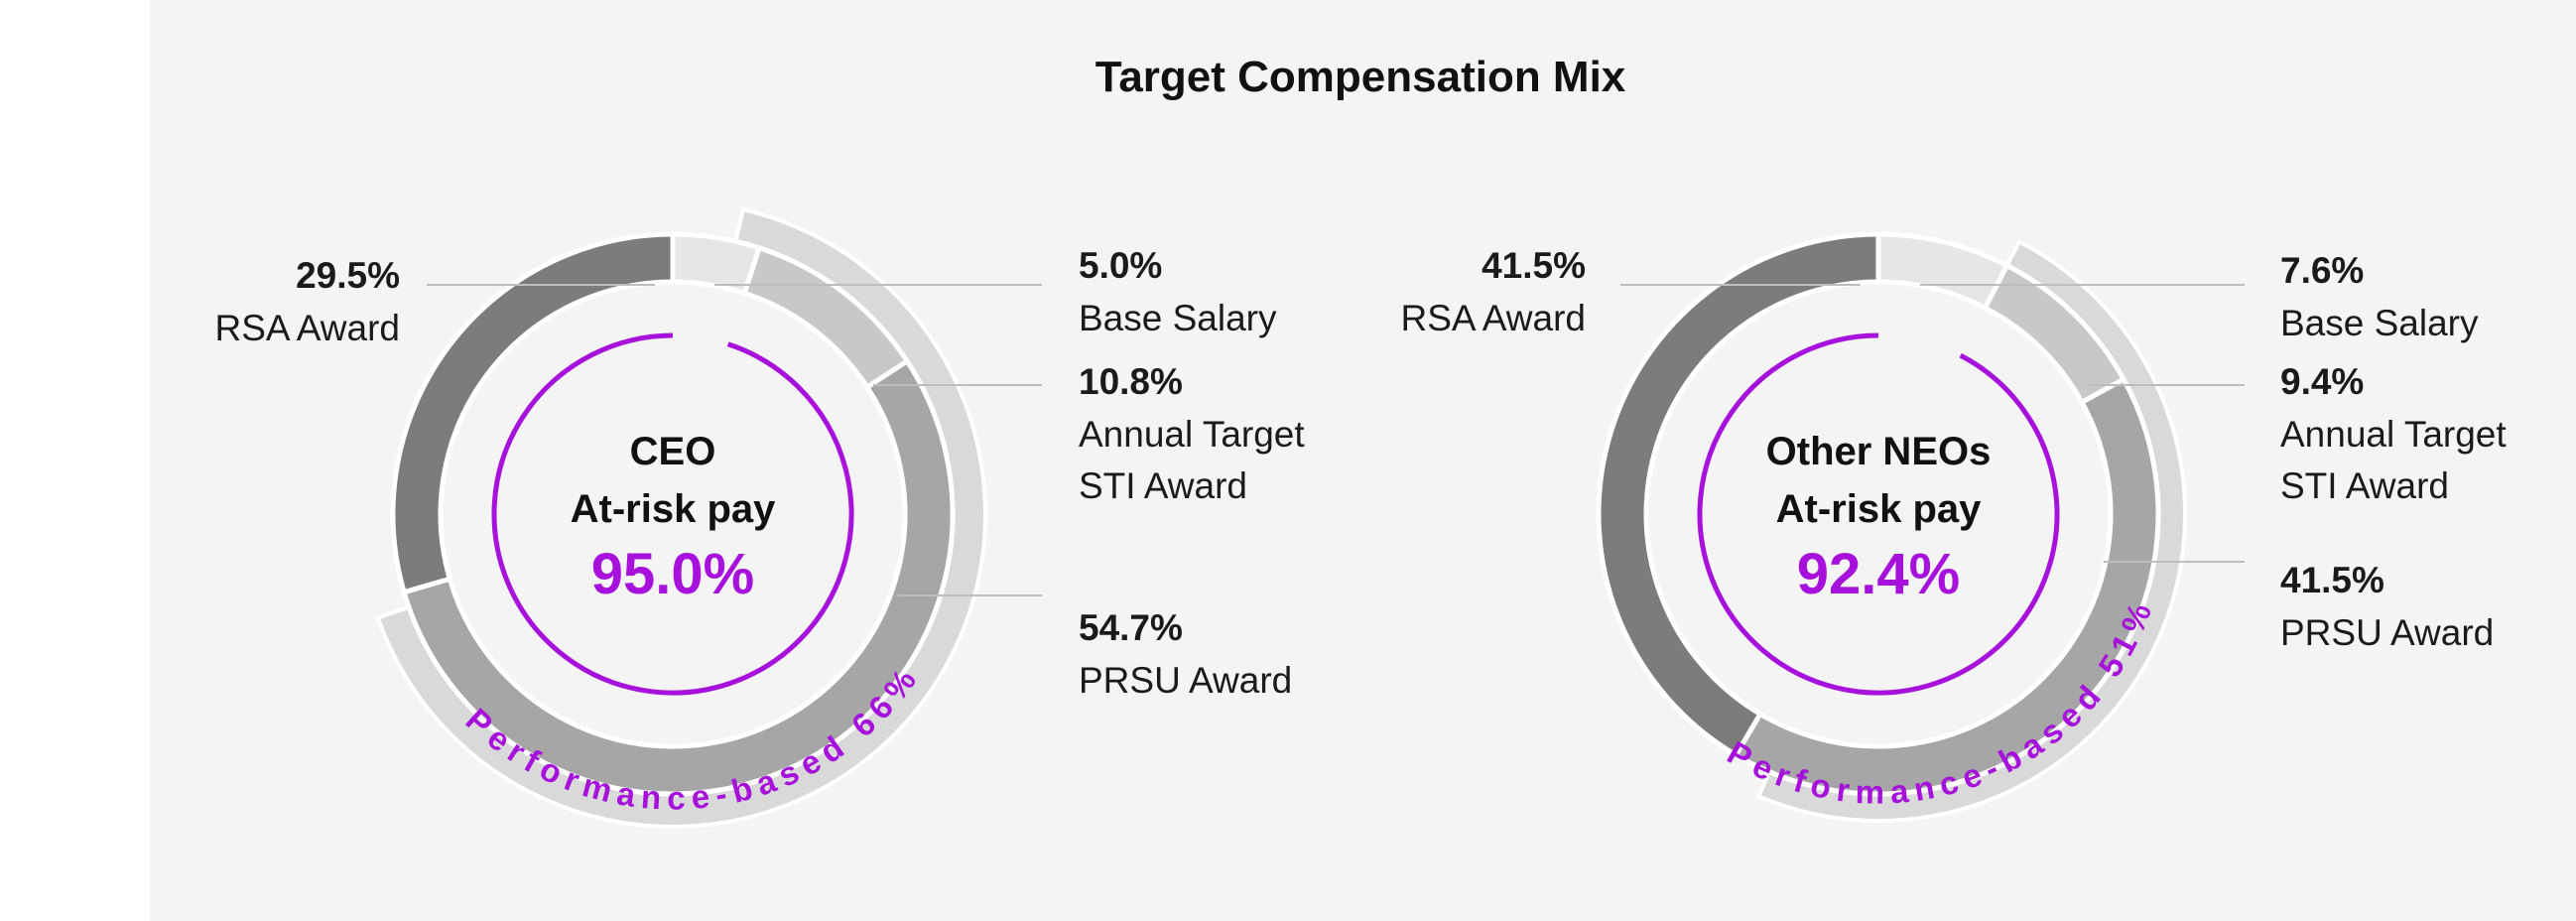 This screenshot has width=2576, height=921. What do you see at coordinates (673, 574) in the screenshot?
I see `at-risk-value: 95.0%` at bounding box center [673, 574].